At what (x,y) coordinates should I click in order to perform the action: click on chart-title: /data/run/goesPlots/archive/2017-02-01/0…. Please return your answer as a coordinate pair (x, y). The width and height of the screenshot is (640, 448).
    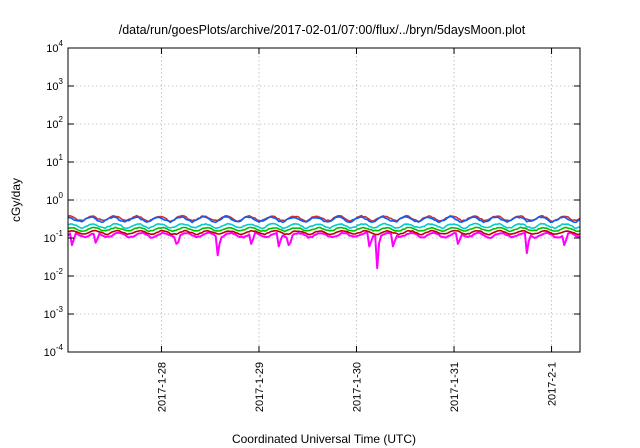
    Looking at the image, I should click on (322, 30).